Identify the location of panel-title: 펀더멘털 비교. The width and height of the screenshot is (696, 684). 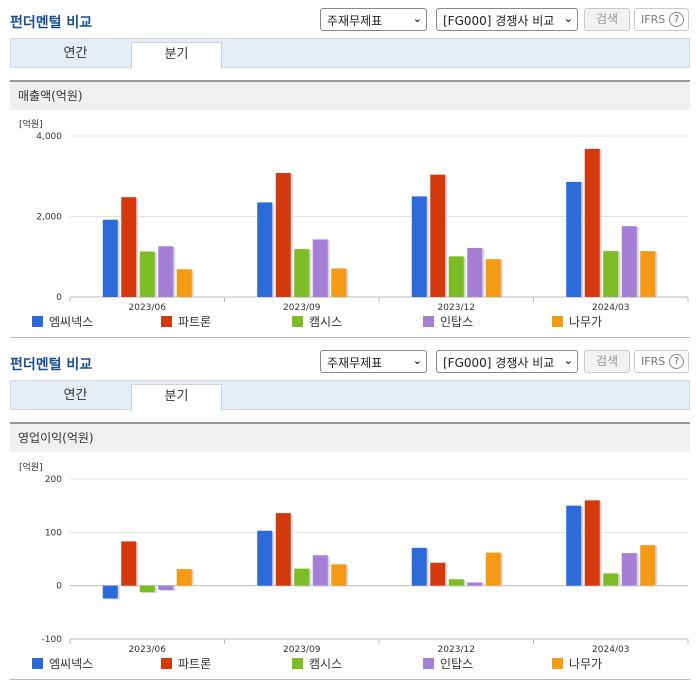
(51, 23).